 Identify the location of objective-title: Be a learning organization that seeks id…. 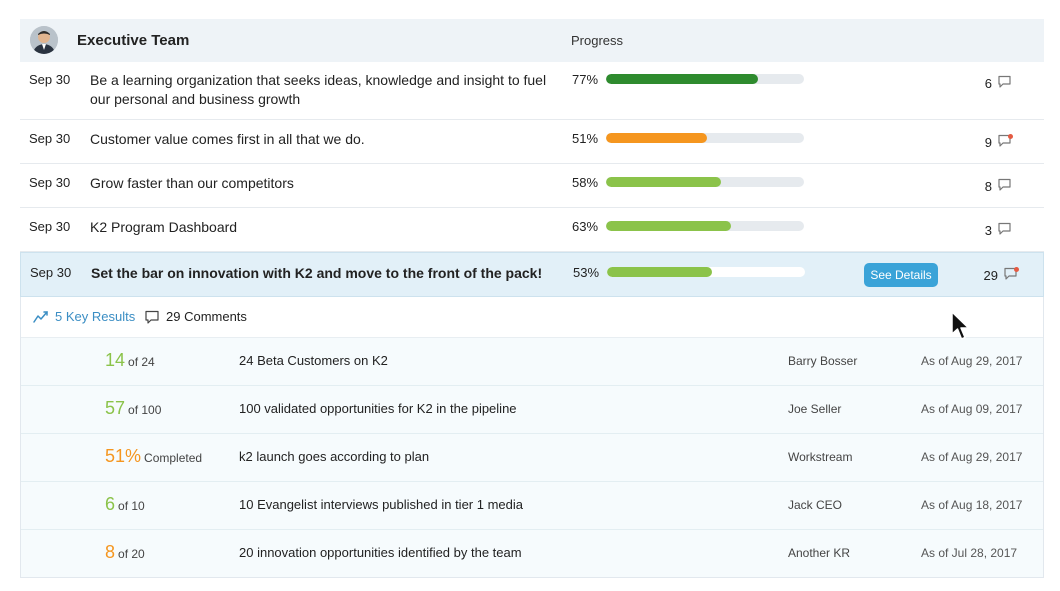
(318, 89).